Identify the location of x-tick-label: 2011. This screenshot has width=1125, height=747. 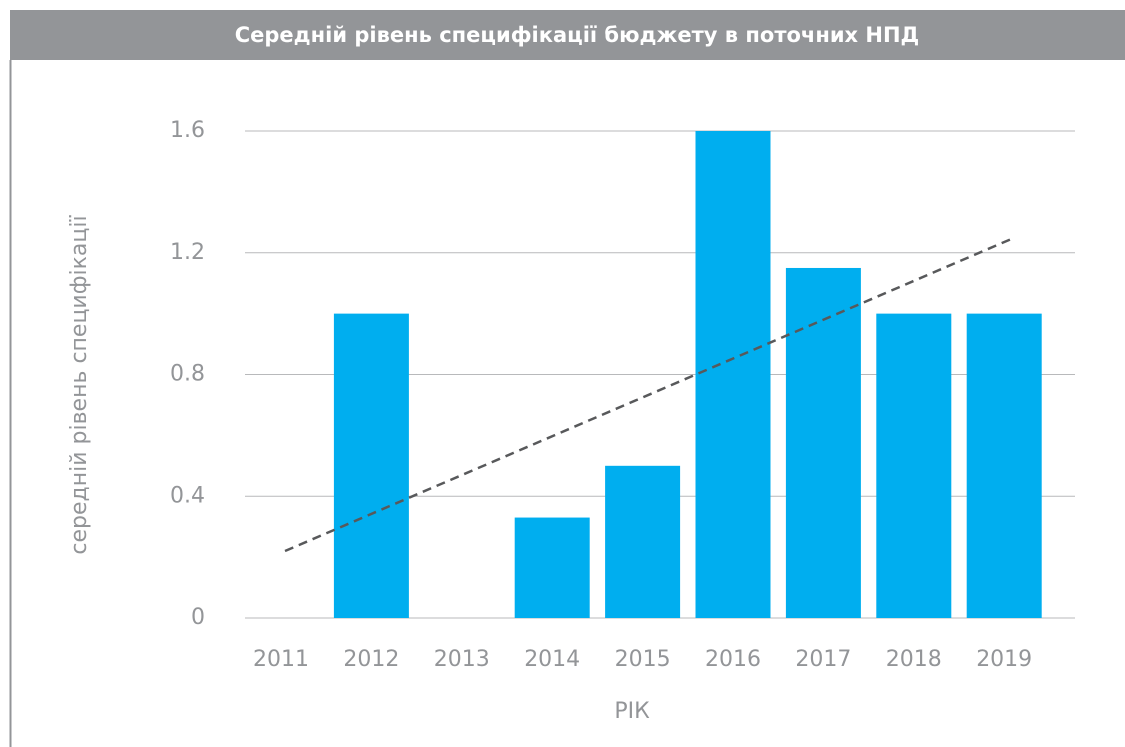
(281, 659).